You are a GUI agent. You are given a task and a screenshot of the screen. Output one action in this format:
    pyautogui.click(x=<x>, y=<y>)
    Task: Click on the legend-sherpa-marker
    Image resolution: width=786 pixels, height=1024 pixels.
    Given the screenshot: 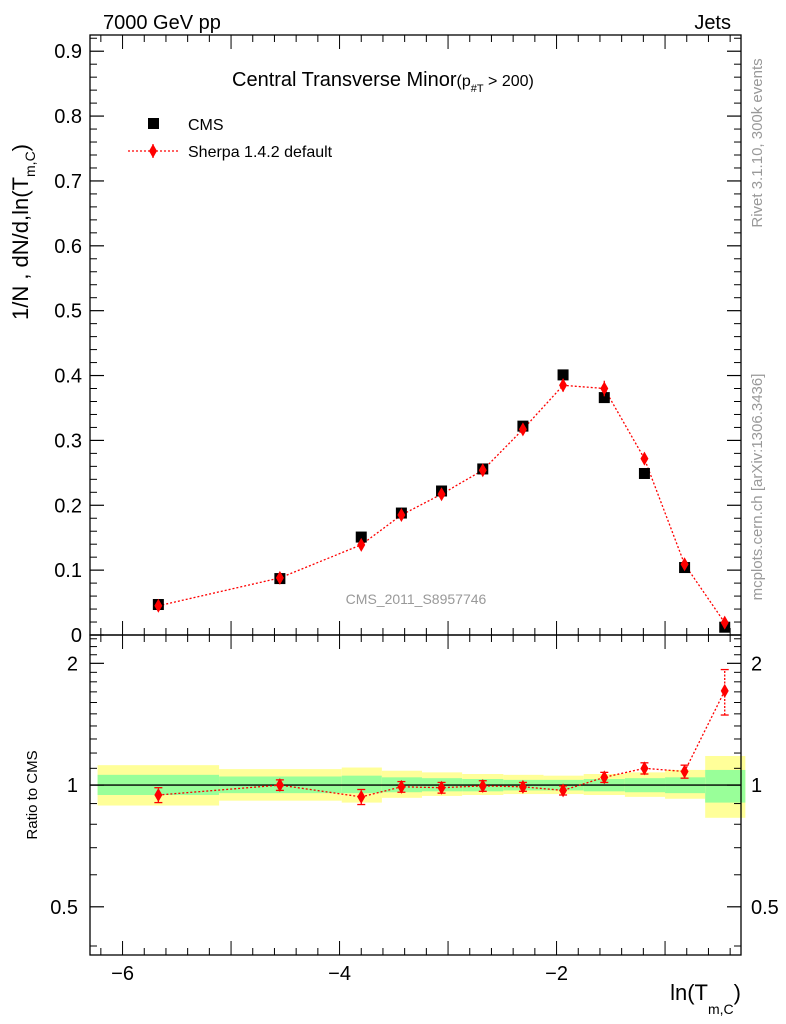 What is the action you would take?
    pyautogui.click(x=153, y=151)
    